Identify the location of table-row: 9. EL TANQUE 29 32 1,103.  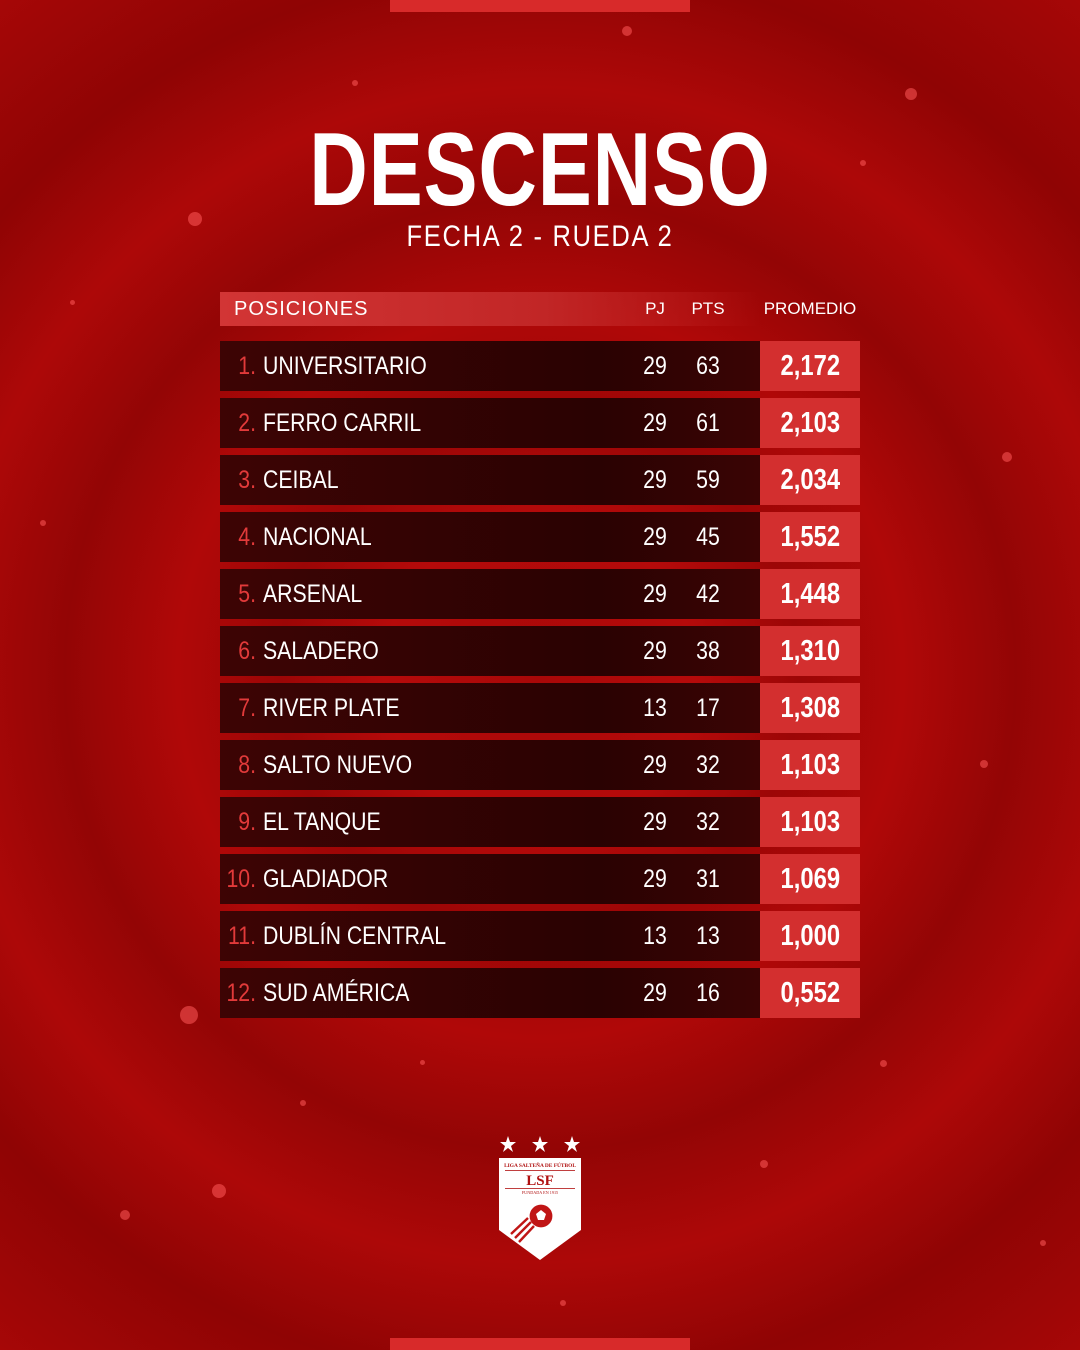
(540, 822).